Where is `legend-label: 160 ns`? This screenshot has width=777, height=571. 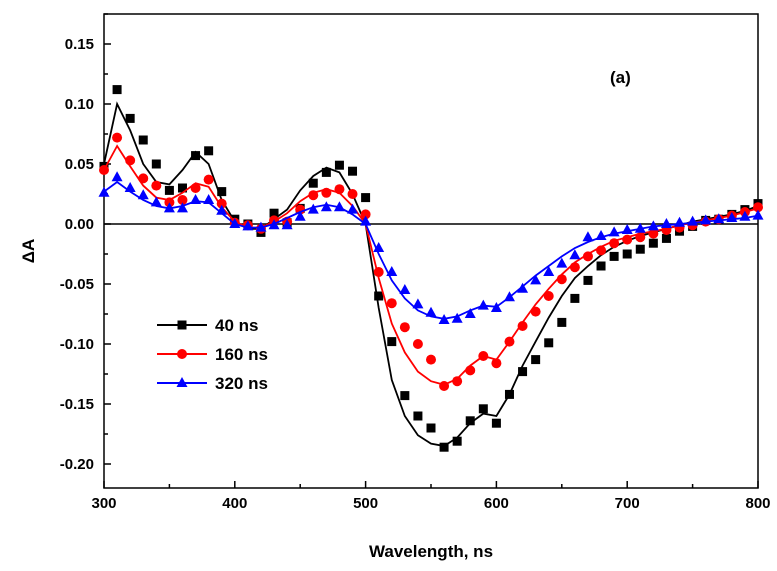 legend-label: 160 ns is located at coordinates (241, 354).